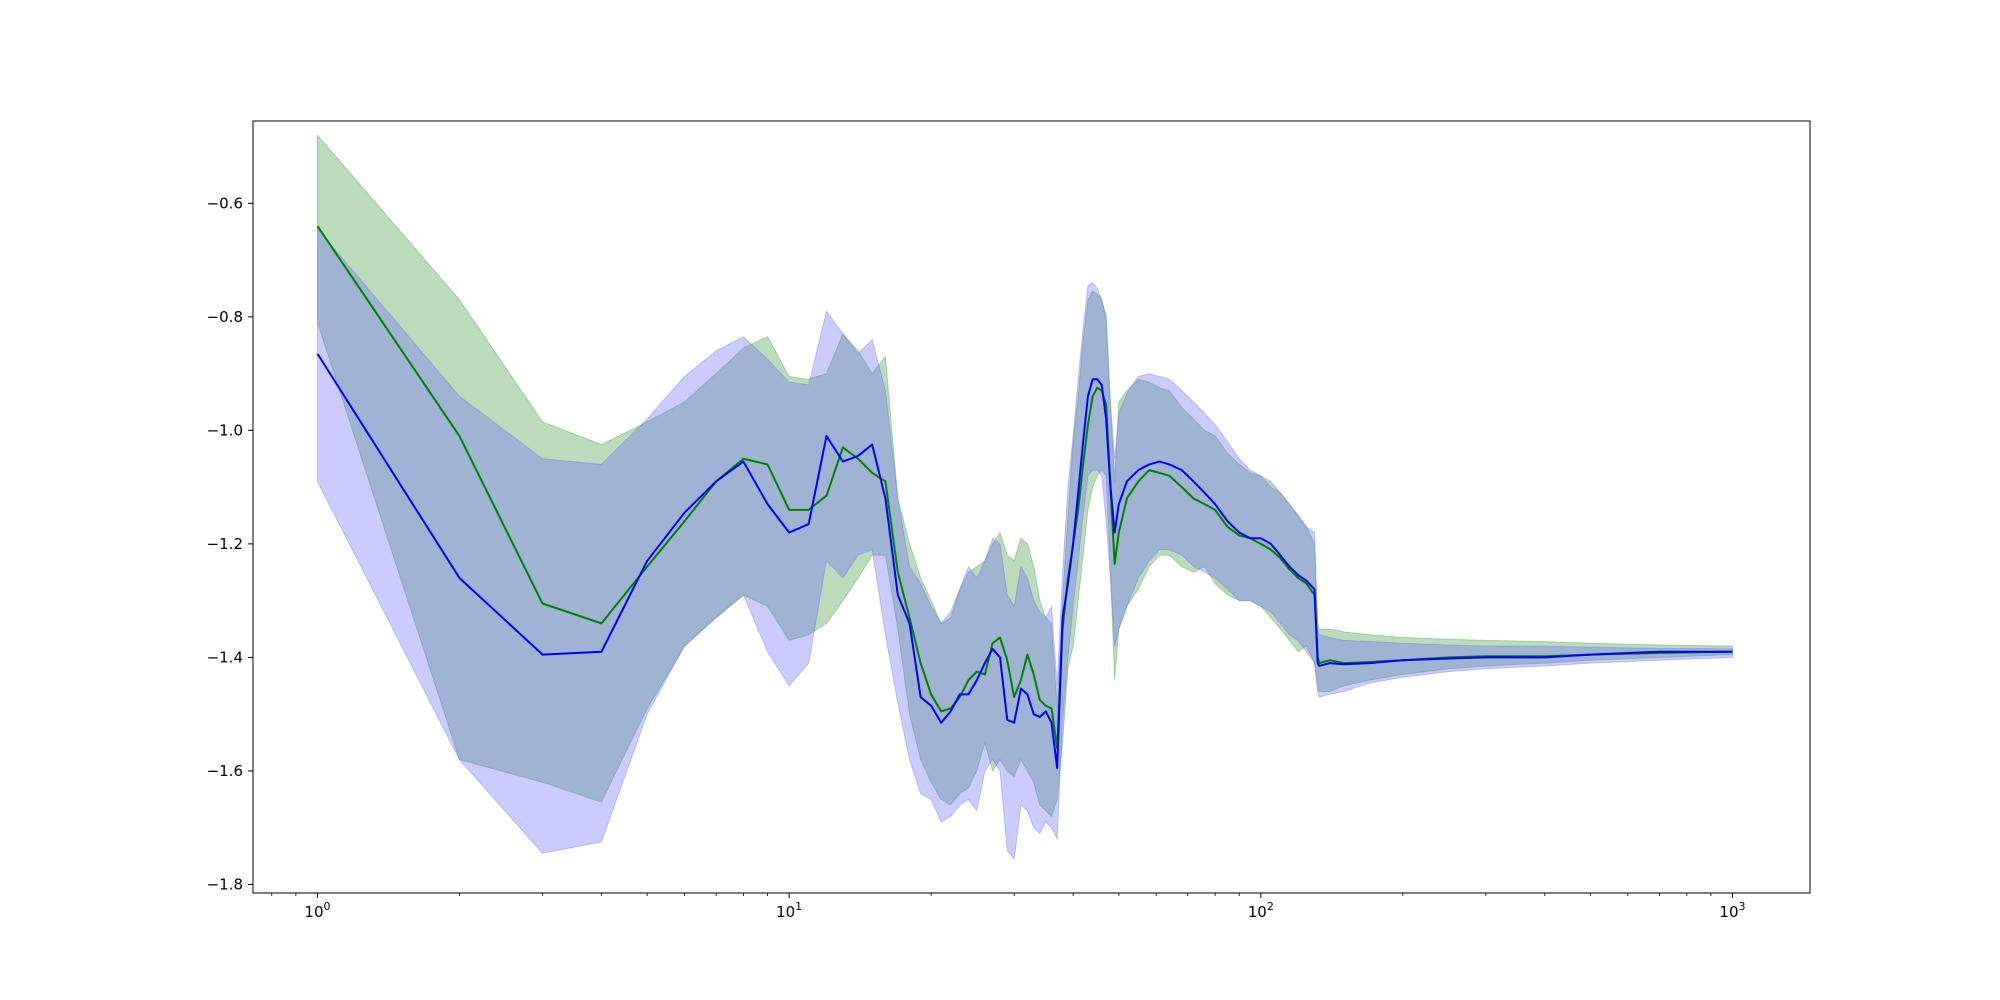 This screenshot has width=2000, height=1000. What do you see at coordinates (789, 910) in the screenshot?
I see `x-tick-label: 10¹` at bounding box center [789, 910].